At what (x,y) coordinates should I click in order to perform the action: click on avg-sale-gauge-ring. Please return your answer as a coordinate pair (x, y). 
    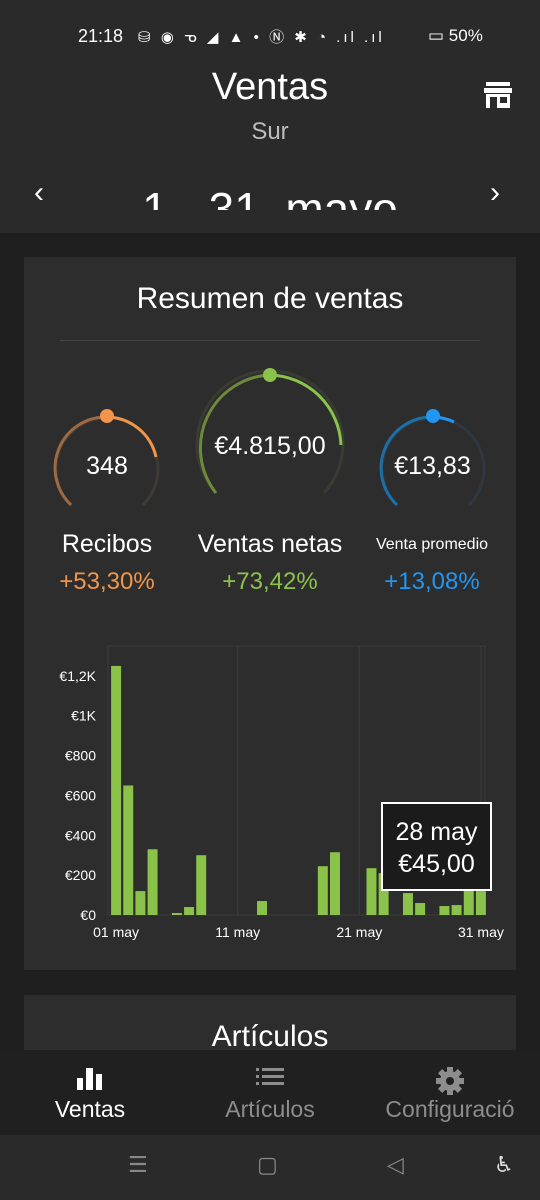
    Looking at the image, I should click on (432, 458).